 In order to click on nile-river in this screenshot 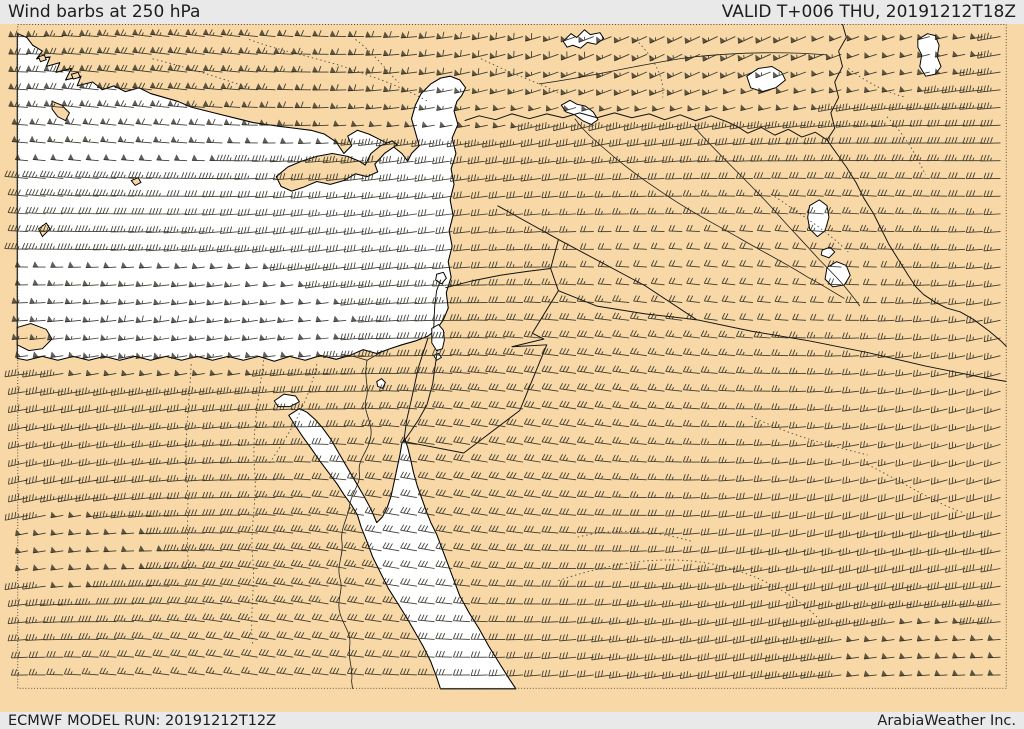, I will do `click(355, 524)`.